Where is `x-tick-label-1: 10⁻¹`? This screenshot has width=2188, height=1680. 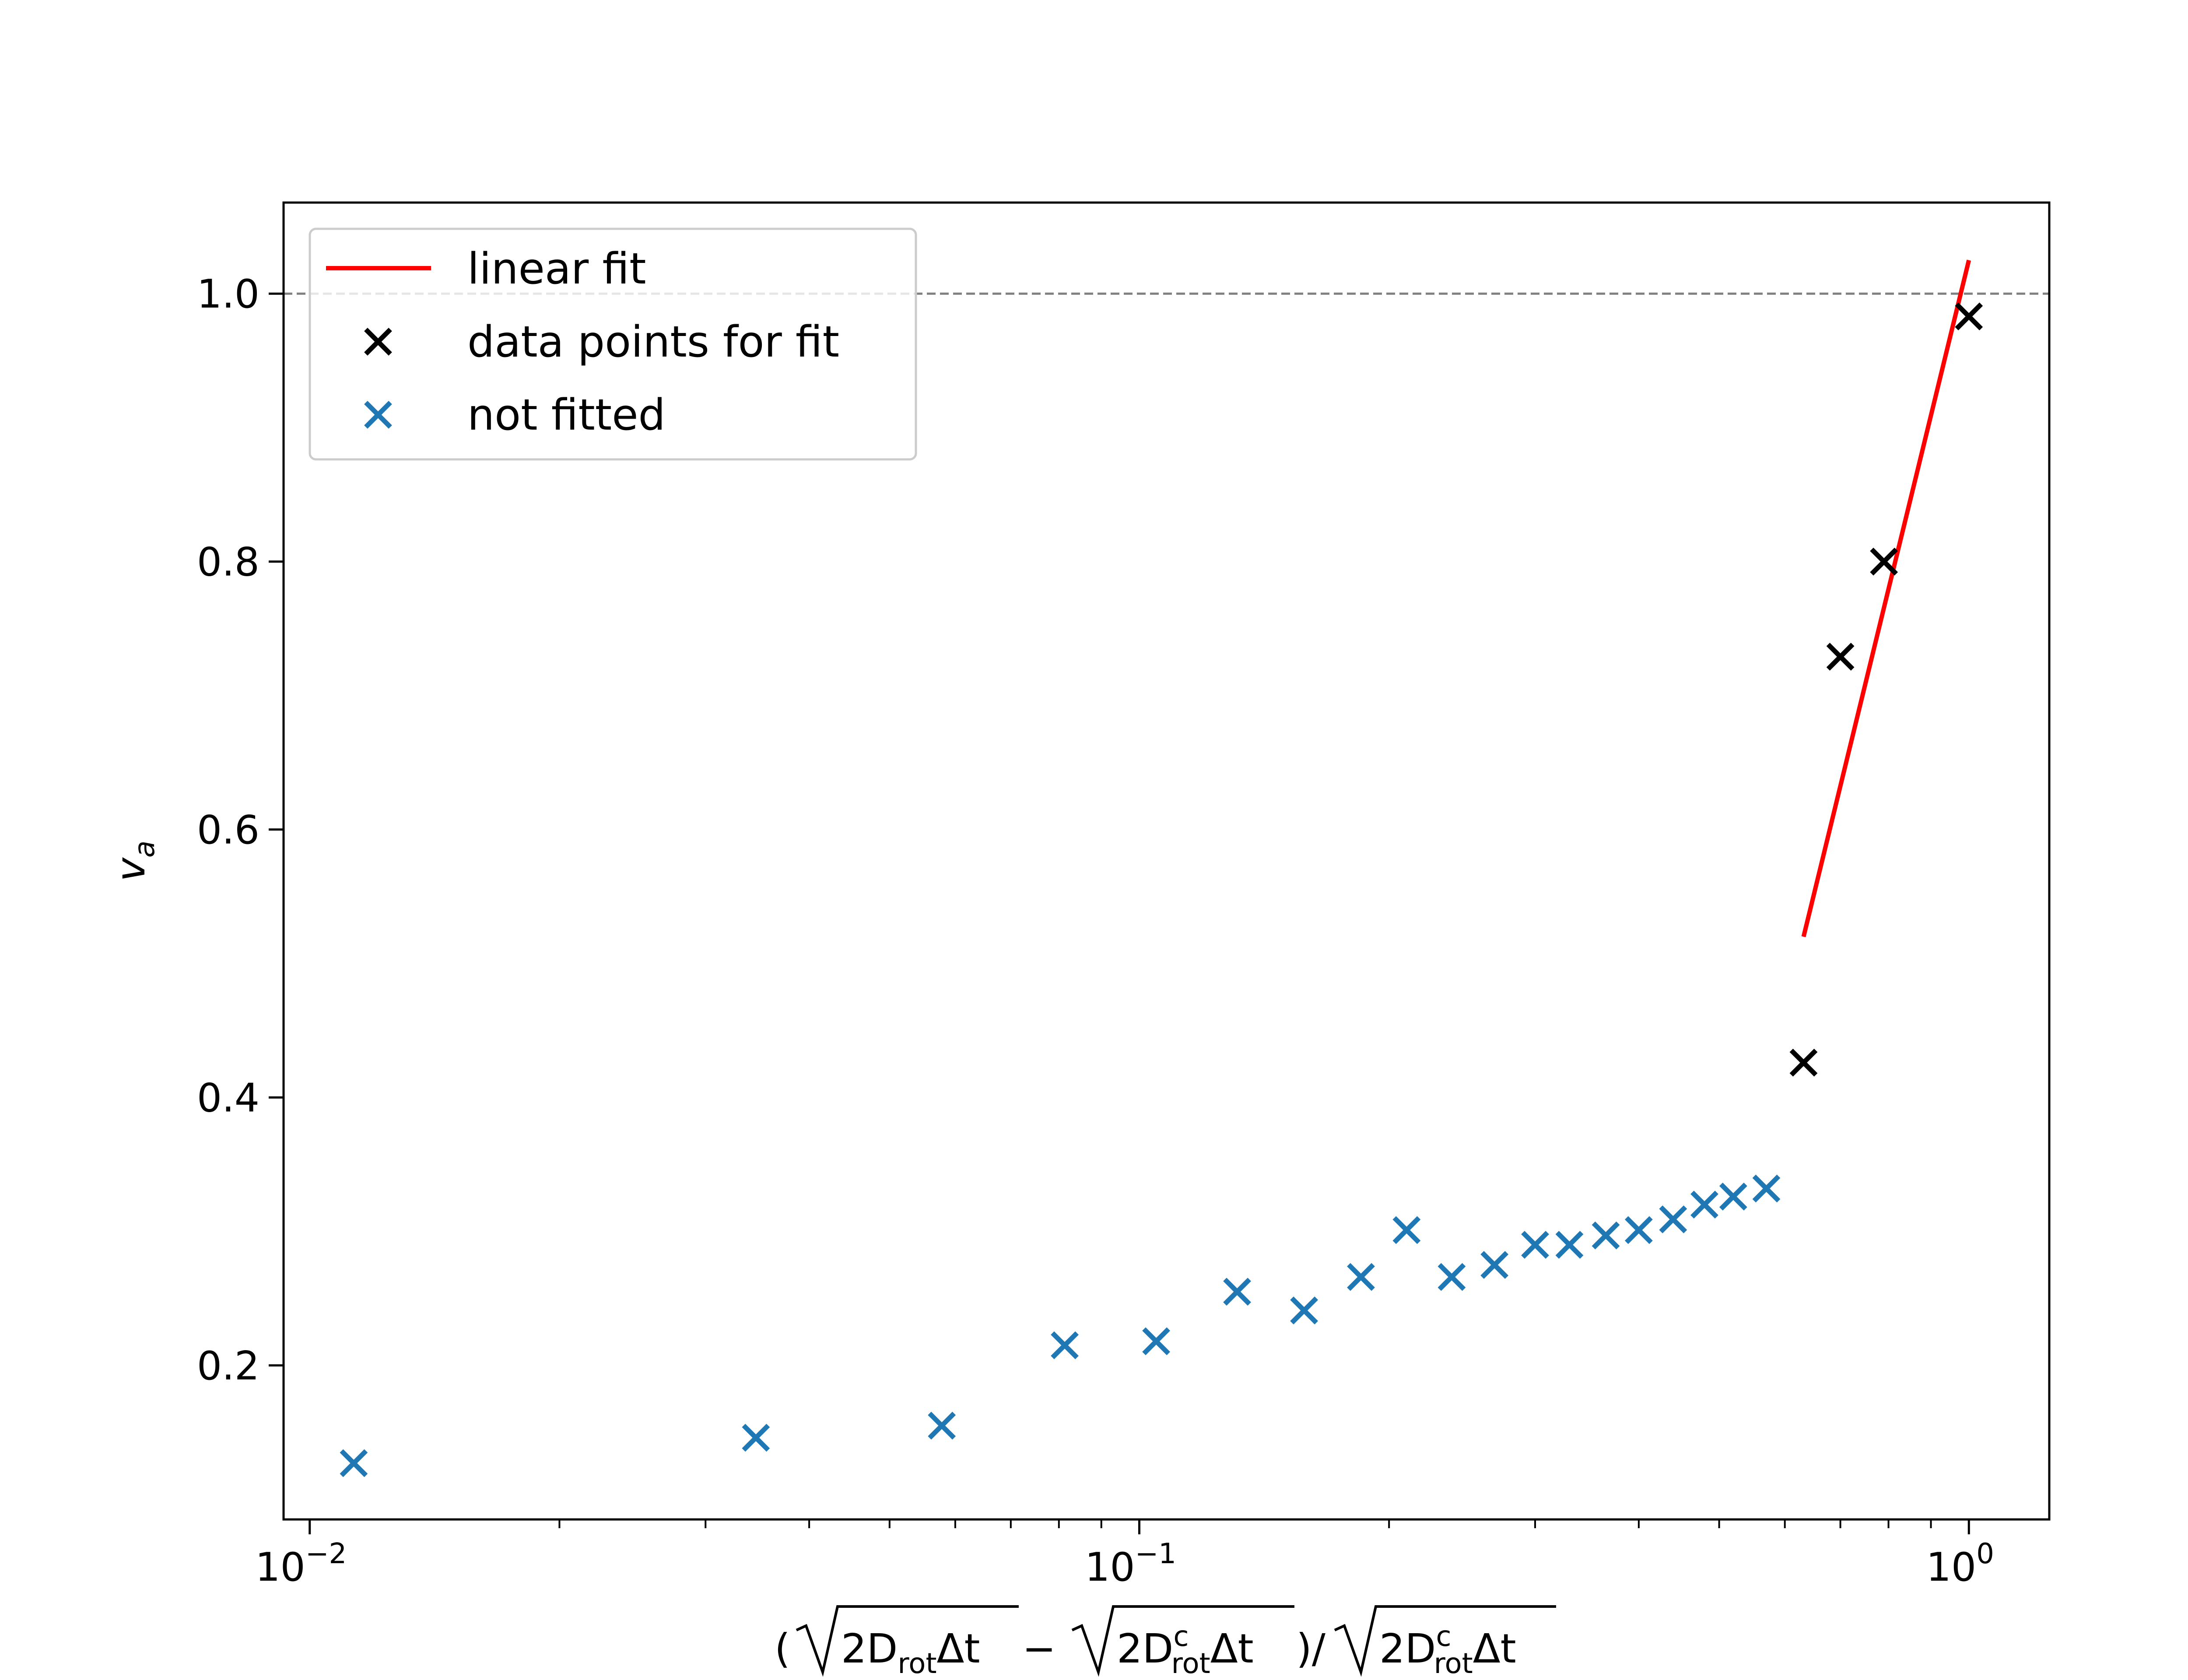
x-tick-label-1: 10⁻¹ is located at coordinates (1131, 1564).